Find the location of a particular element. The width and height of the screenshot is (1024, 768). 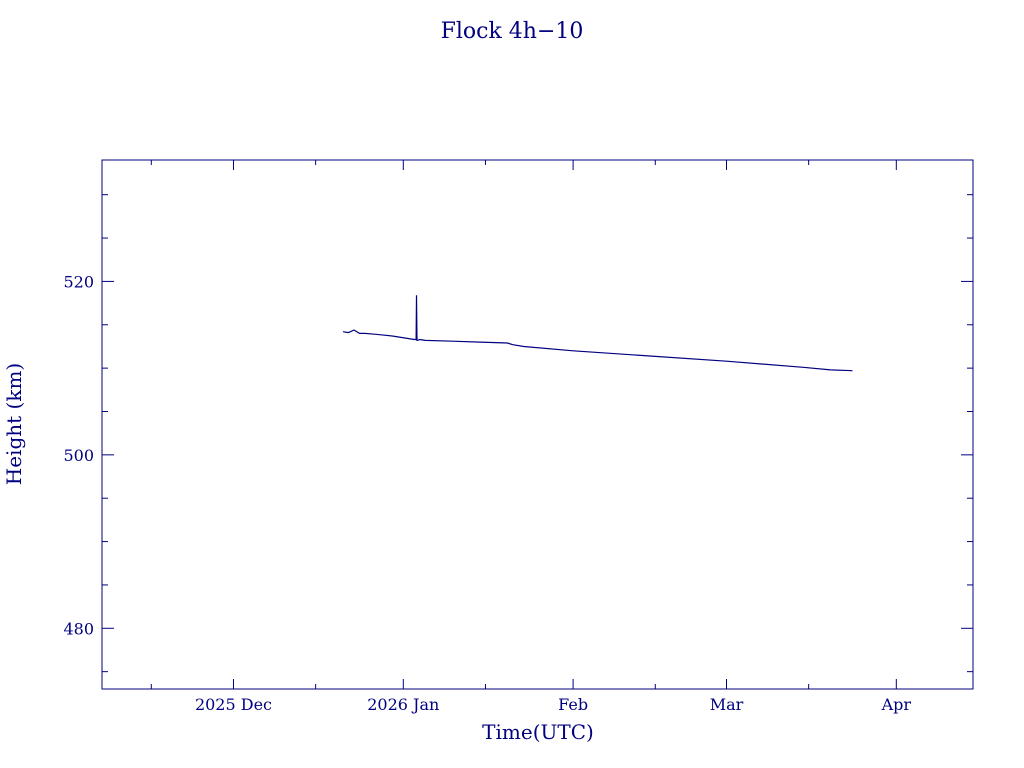

x-tick-label: 2026 Jan is located at coordinates (403, 704).